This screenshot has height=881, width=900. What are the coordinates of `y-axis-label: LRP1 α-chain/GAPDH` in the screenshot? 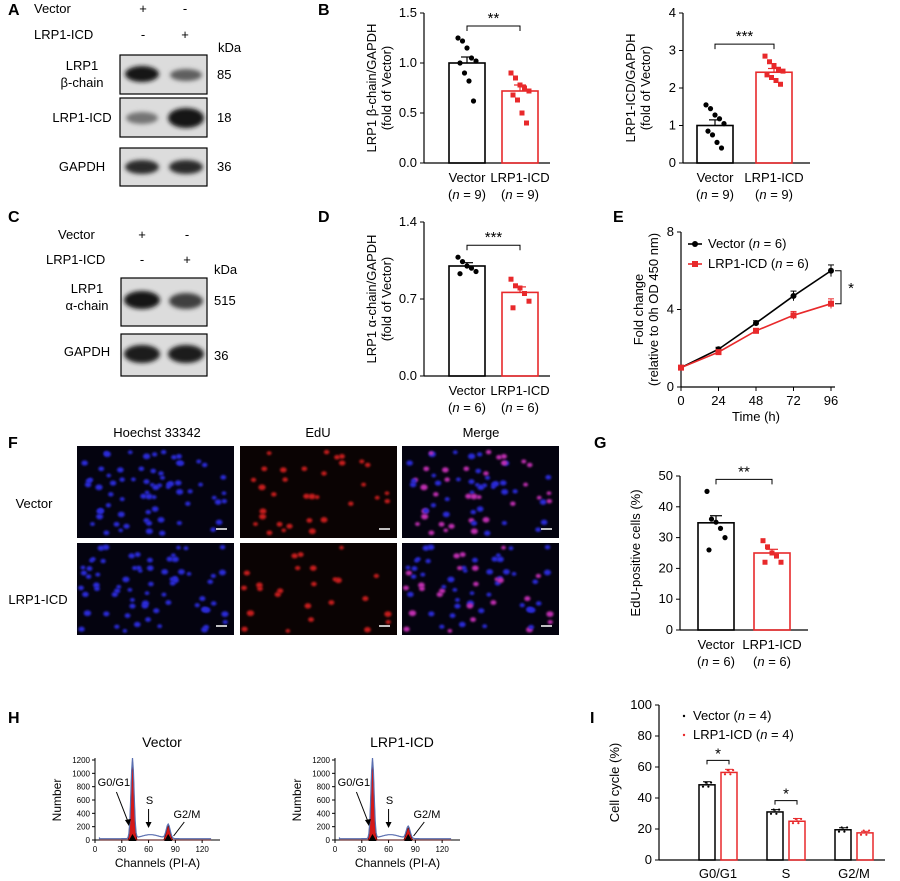 It's located at (371, 299).